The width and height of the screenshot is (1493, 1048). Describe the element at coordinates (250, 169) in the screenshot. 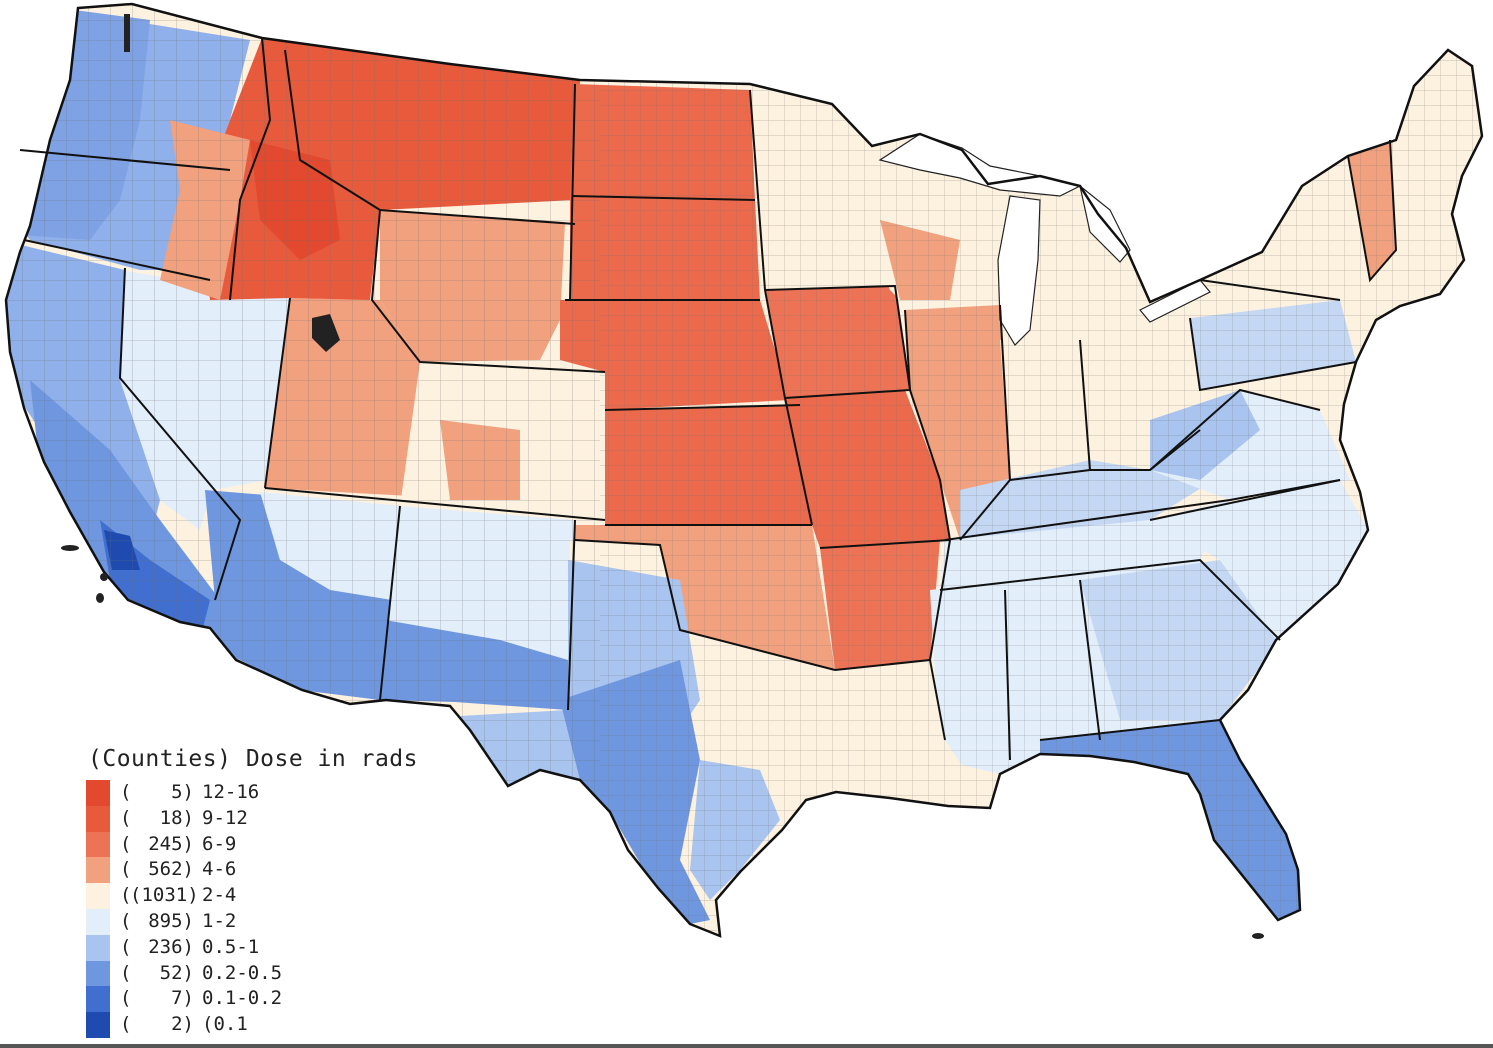

I see `border-id` at that location.